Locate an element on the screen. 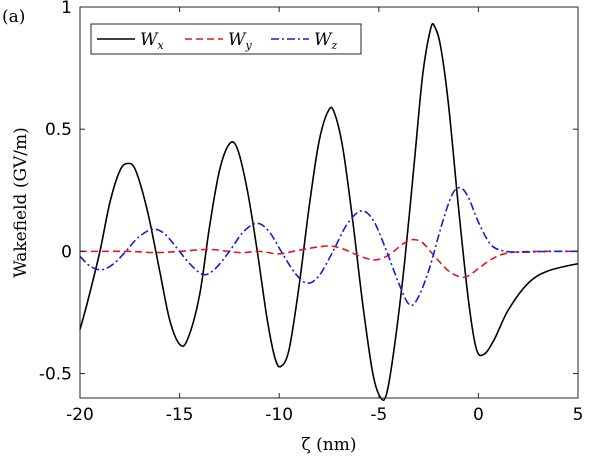 The image size is (598, 458). y-tick-label: 0 is located at coordinates (66, 252).